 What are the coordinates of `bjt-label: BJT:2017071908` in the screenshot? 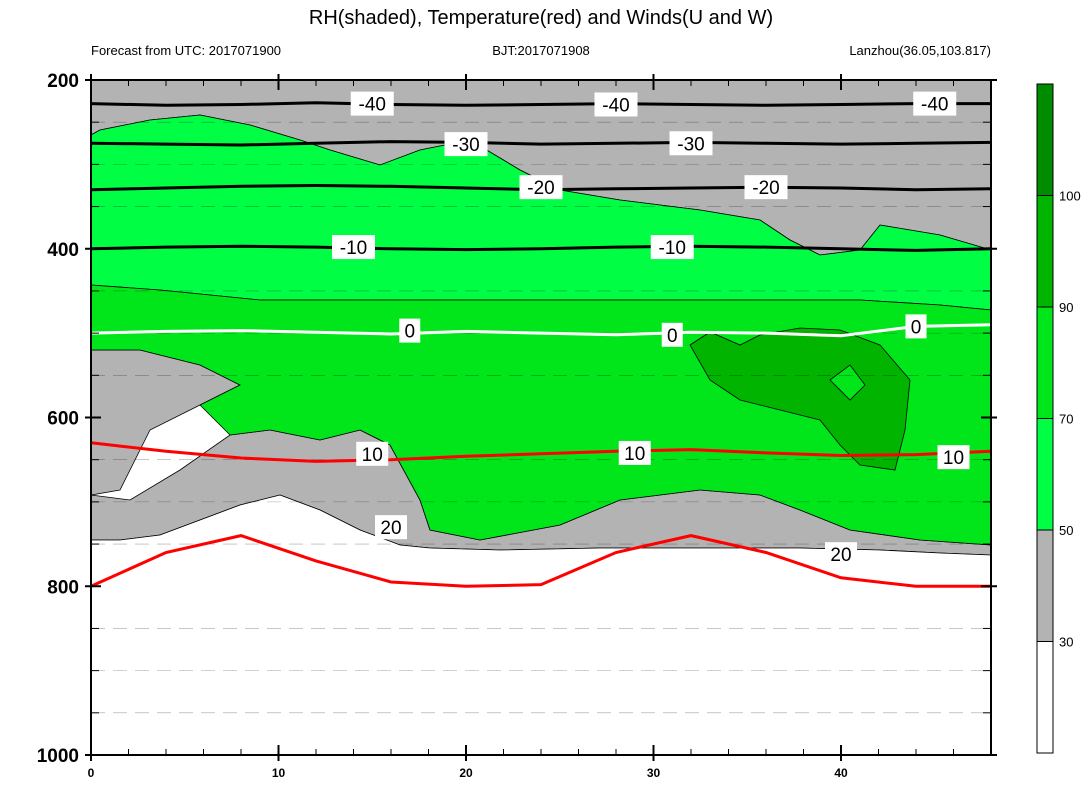 It's located at (541, 50).